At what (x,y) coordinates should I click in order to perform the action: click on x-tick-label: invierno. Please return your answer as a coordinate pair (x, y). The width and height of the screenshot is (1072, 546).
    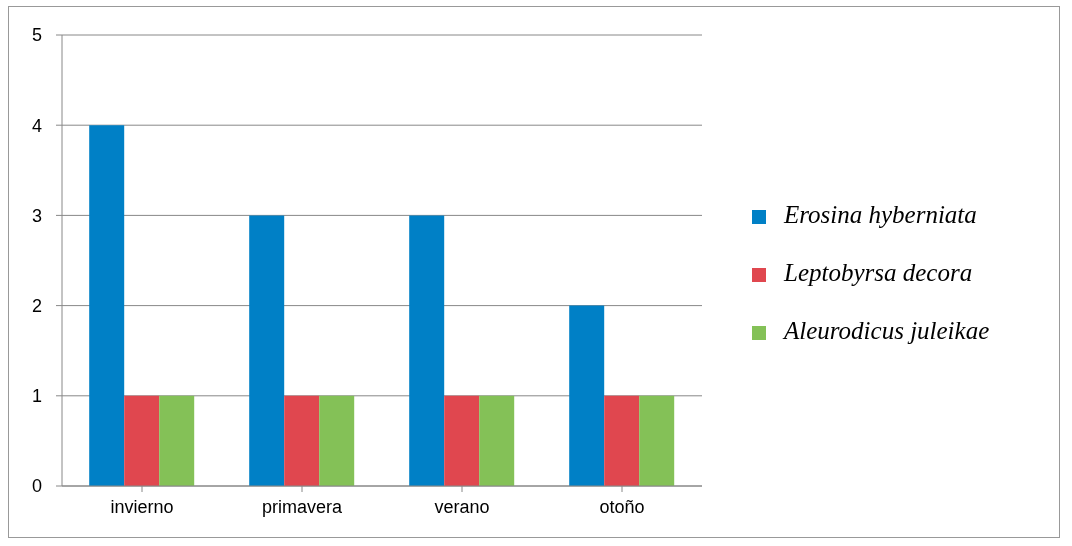
    Looking at the image, I should click on (142, 506).